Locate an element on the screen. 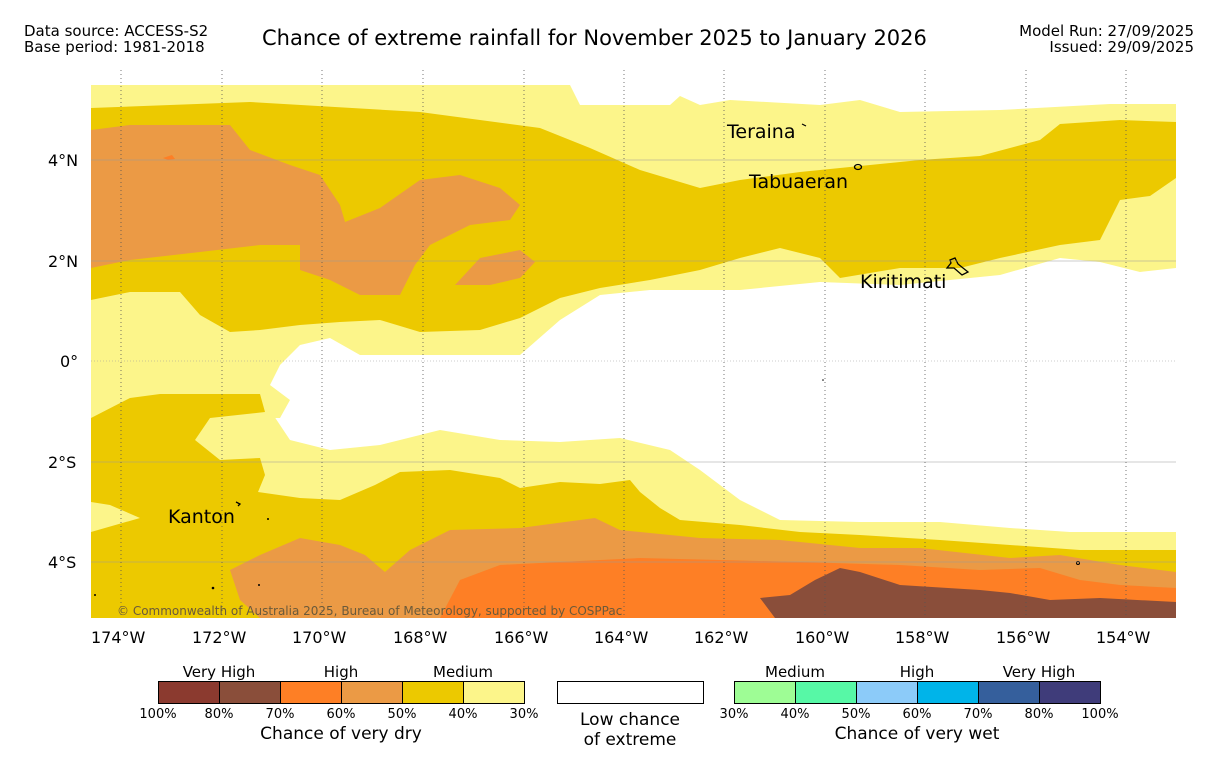 The height and width of the screenshot is (758, 1219). lon-label-166w: 166°W is located at coordinates (521, 637).